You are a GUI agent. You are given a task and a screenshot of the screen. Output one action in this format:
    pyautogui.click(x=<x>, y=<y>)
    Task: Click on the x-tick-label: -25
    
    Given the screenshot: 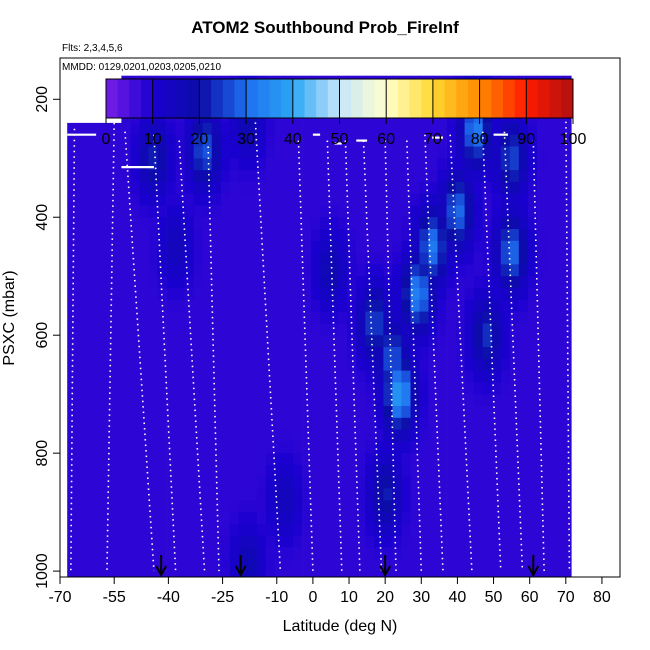 What is the action you would take?
    pyautogui.click(x=222, y=597)
    